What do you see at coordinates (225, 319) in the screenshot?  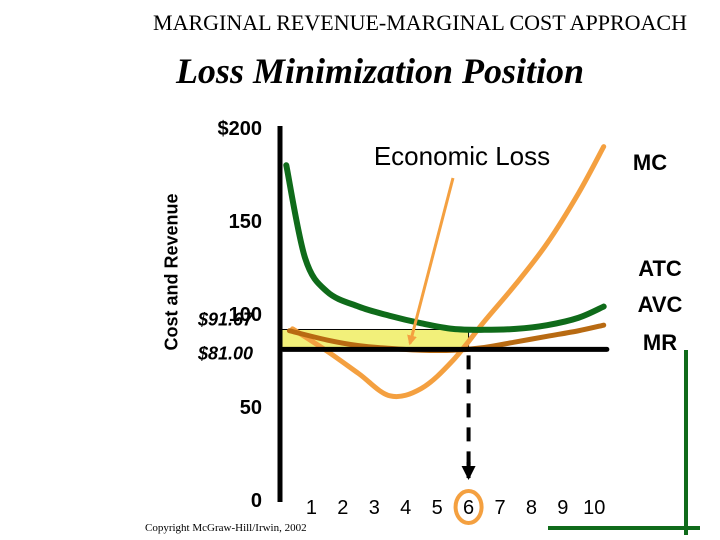 I see `price-label: $91.67` at bounding box center [225, 319].